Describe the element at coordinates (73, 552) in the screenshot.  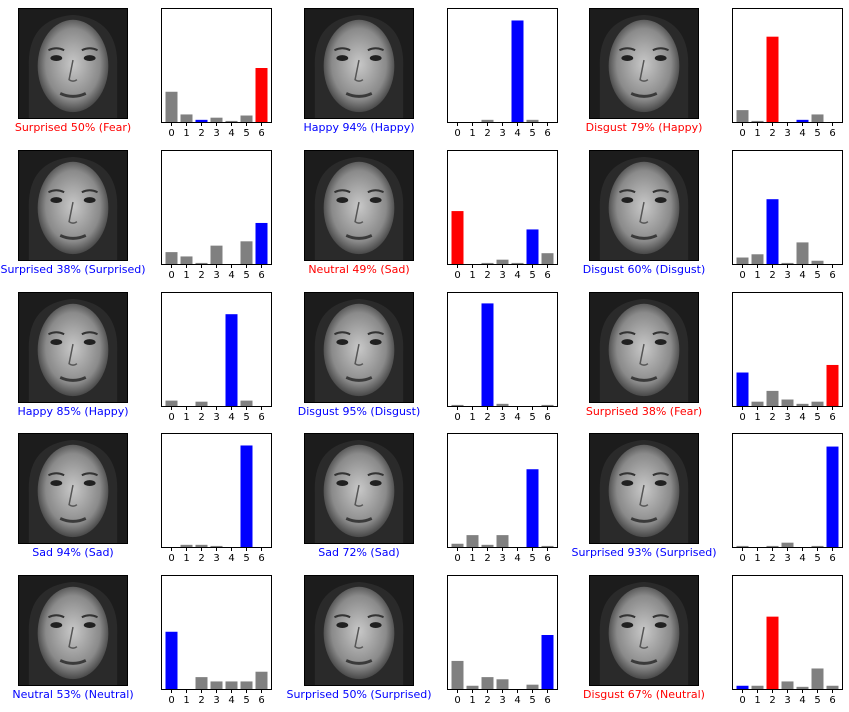
I see `prediction-caption: Sad 94% (Sad)` at that location.